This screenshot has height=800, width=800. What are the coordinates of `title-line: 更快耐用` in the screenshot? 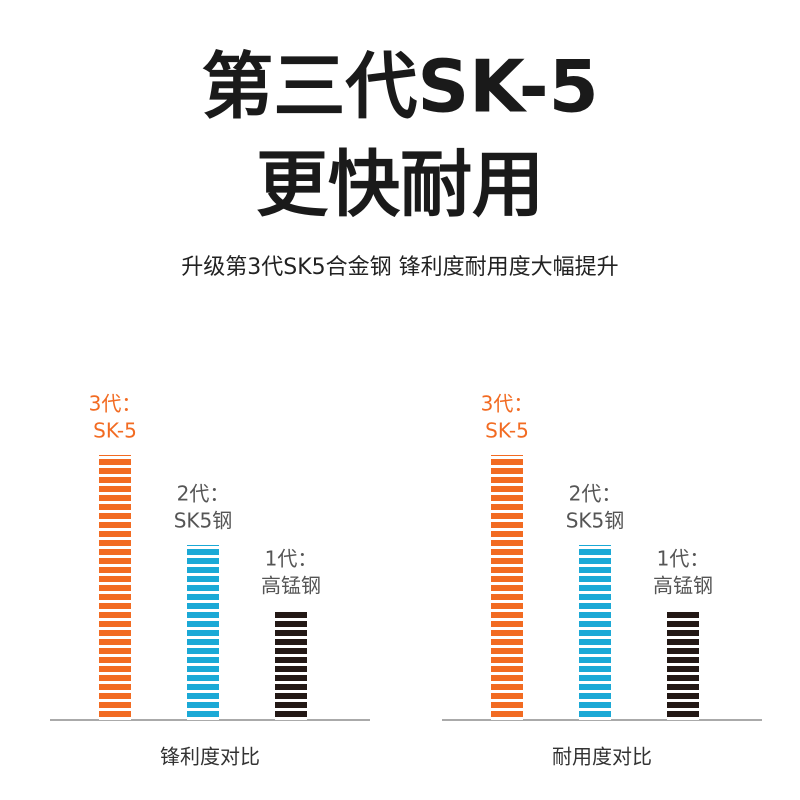 It's located at (400, 185).